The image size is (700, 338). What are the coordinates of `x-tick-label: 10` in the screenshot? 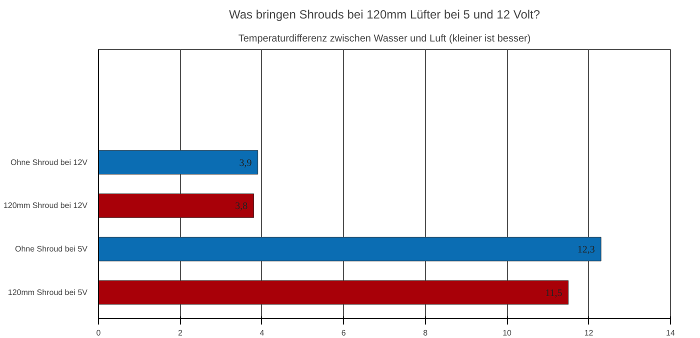 It's located at (507, 333).